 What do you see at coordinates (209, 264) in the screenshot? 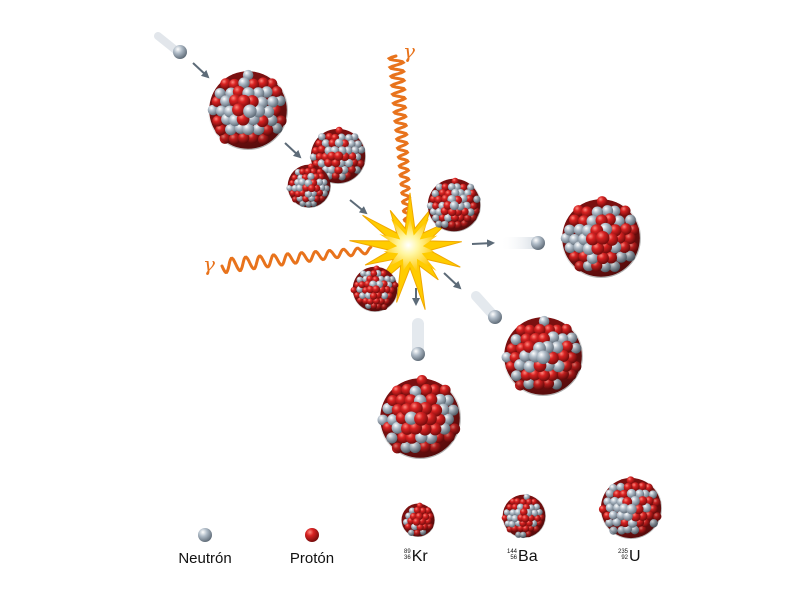
I see `gamma-label-left: γ` at bounding box center [209, 264].